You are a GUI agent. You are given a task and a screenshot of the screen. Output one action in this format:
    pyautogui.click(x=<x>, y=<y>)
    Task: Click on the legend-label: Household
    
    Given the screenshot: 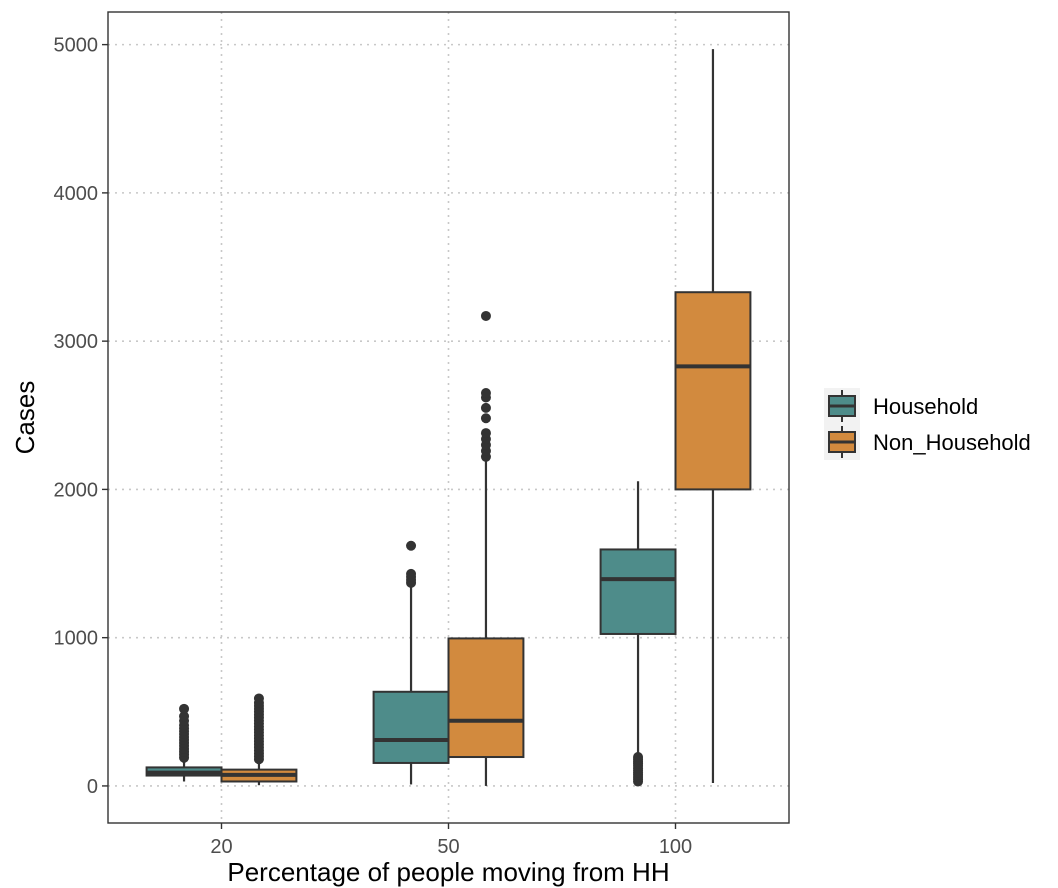 What is the action you would take?
    pyautogui.click(x=925, y=406)
    